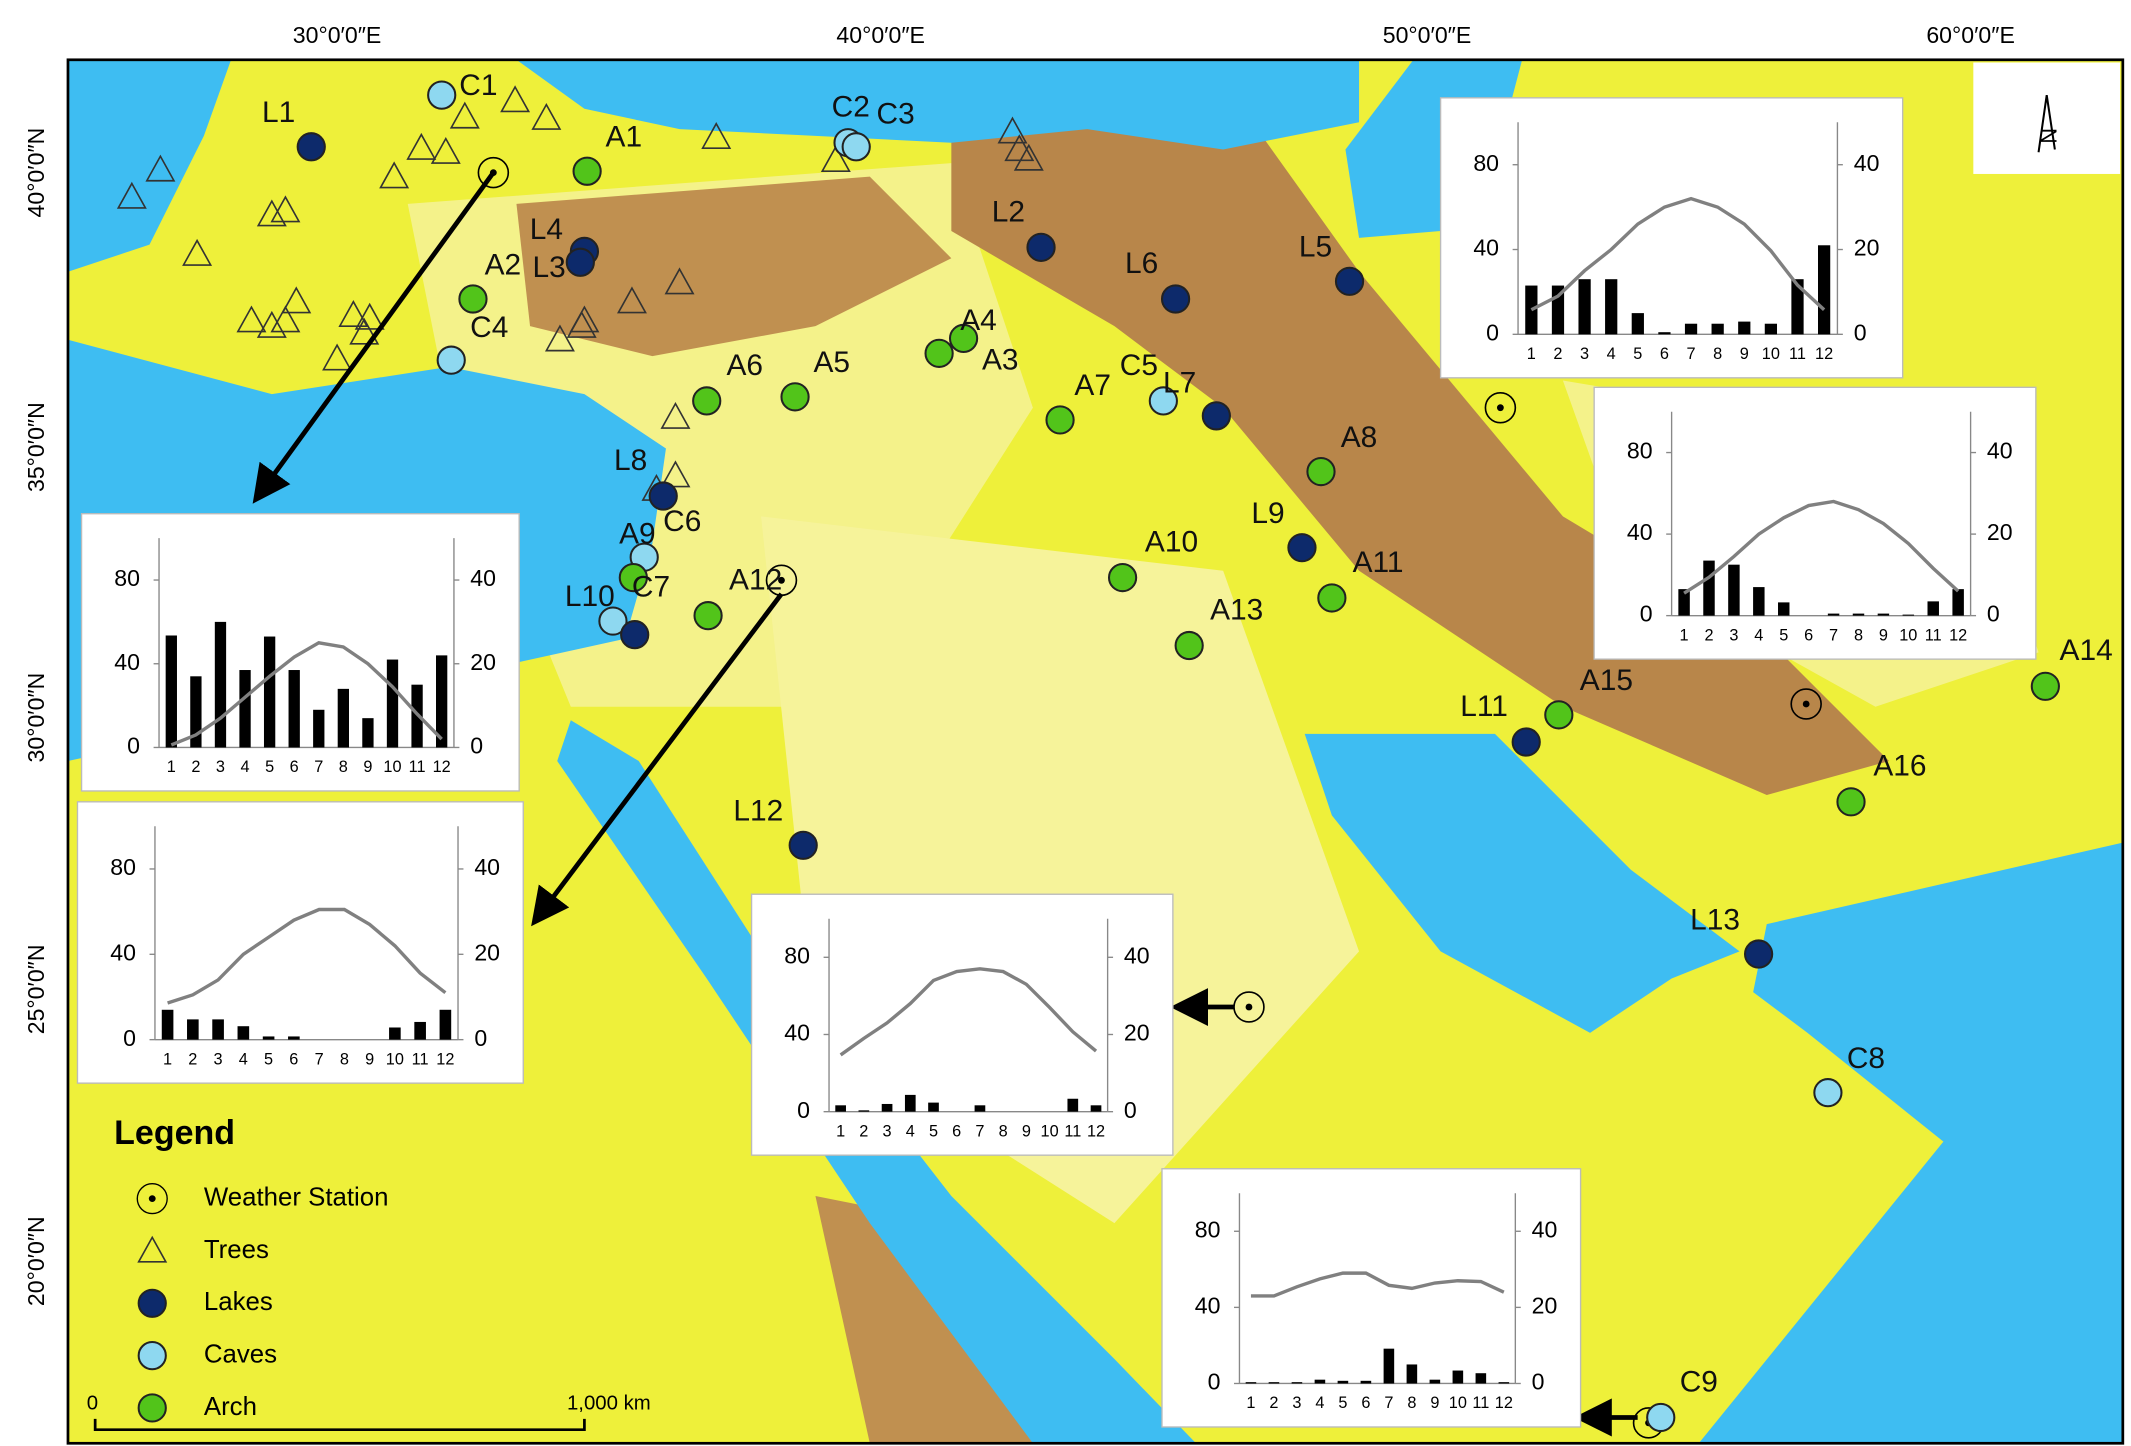 Image resolution: width=2131 pixels, height=1446 pixels. I want to click on site-label: C4, so click(489, 327).